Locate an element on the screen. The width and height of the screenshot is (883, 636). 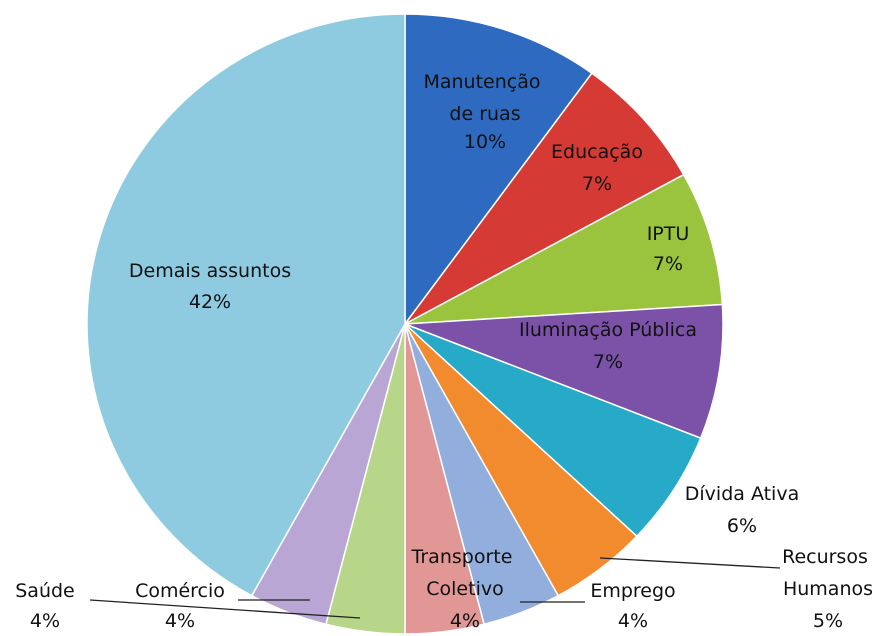
slice-label: Recursos Humanos is located at coordinates (828, 573).